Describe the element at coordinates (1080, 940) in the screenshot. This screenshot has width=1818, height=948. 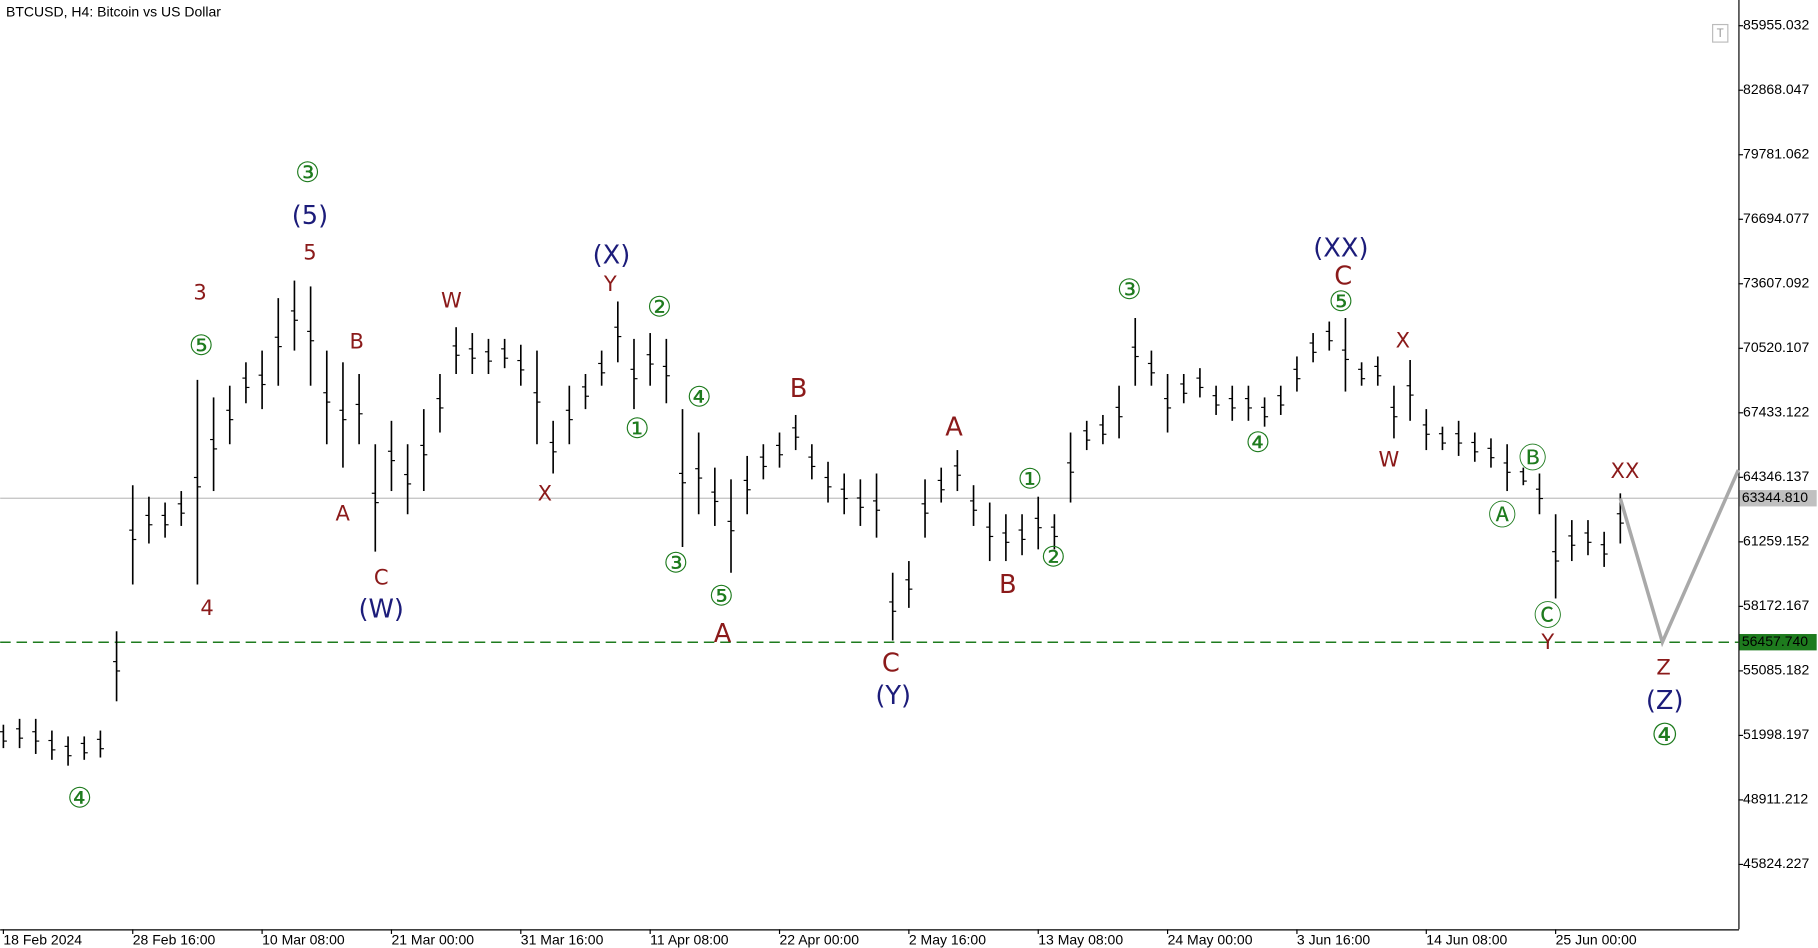
I see `x-tick-label: 13 May 08:00` at that location.